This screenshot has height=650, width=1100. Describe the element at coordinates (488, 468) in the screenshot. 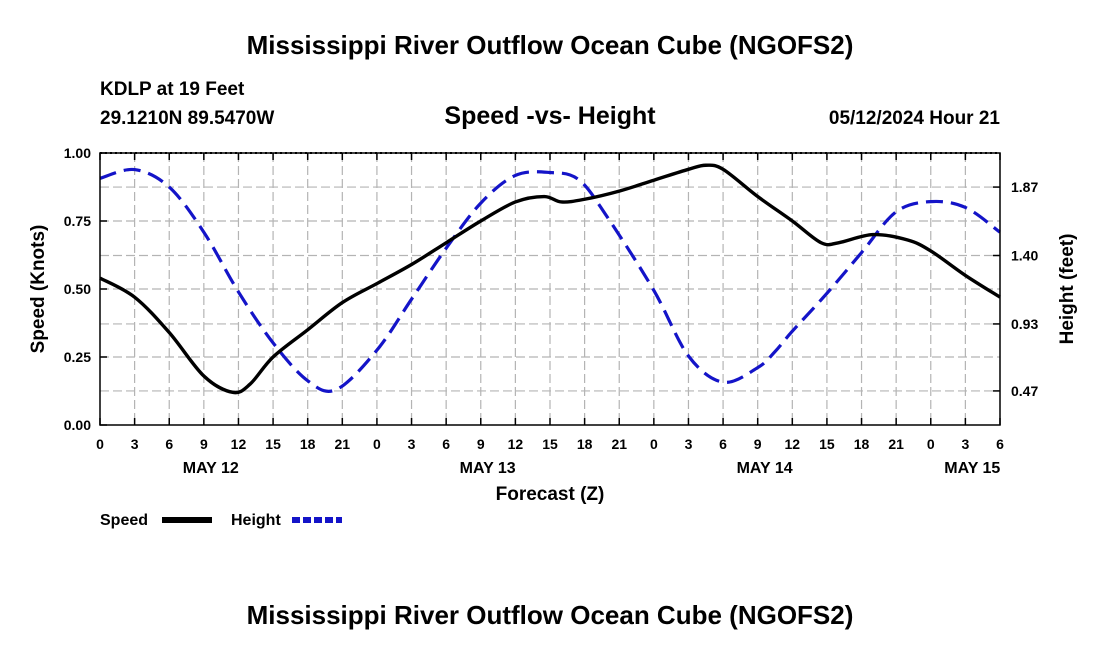

I see `x-day-label: MAY 13` at that location.